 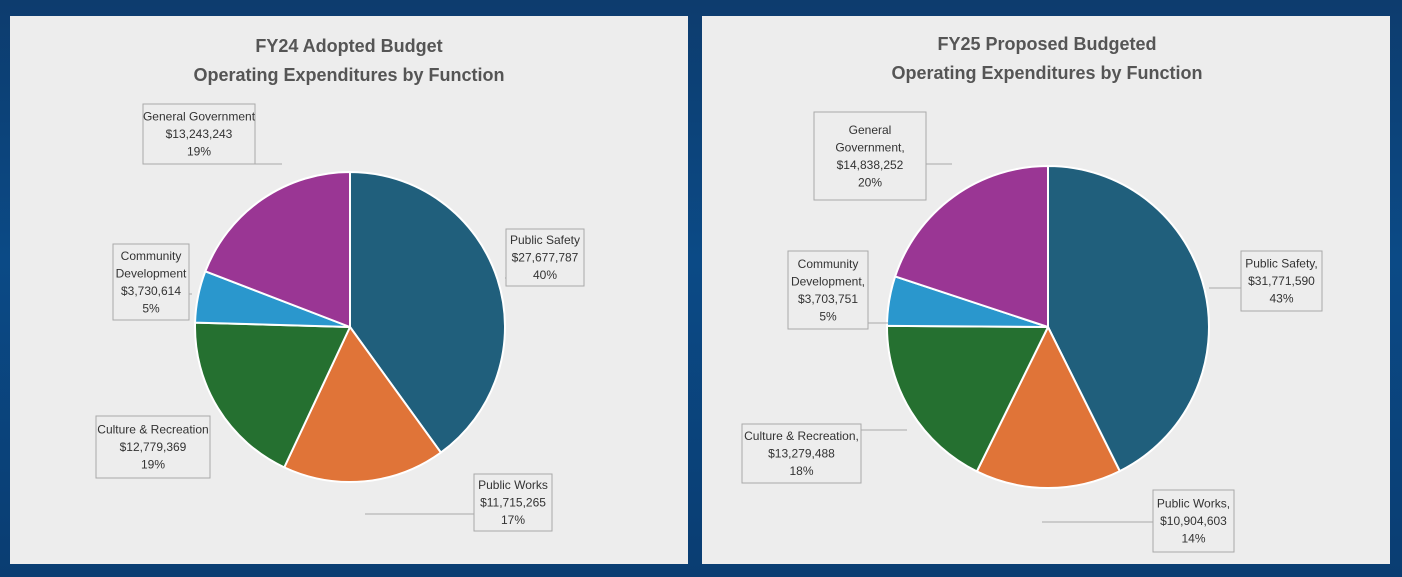 I want to click on fy24-label-text: 17%, so click(x=513, y=520).